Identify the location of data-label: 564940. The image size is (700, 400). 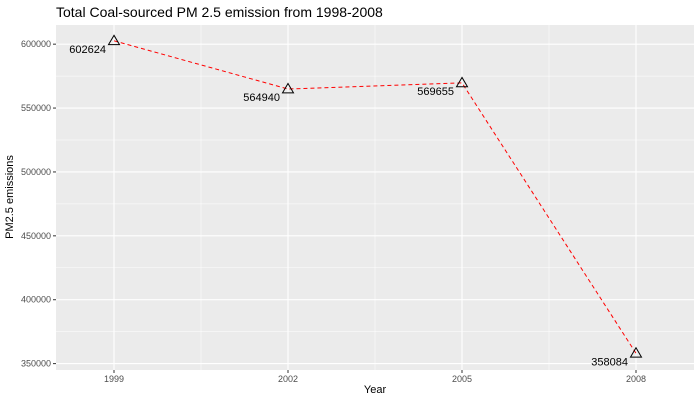
(261, 98).